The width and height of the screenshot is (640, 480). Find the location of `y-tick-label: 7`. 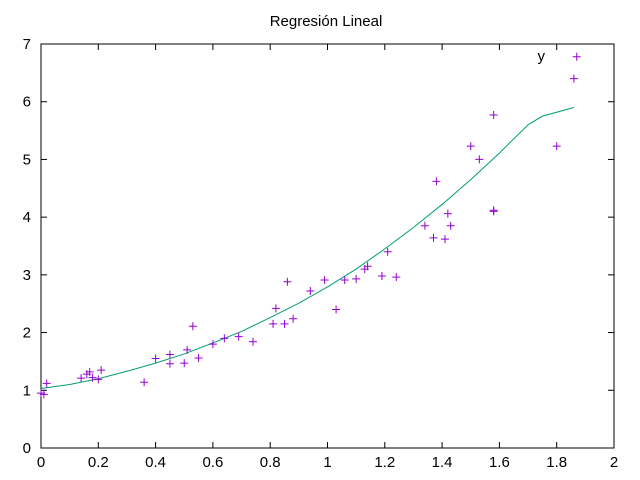

y-tick-label: 7 is located at coordinates (27, 44).